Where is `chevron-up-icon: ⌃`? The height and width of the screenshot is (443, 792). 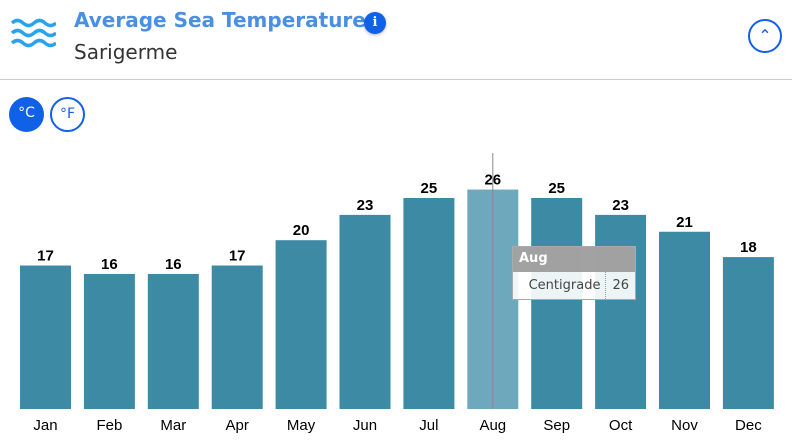 chevron-up-icon: ⌃ is located at coordinates (765, 35).